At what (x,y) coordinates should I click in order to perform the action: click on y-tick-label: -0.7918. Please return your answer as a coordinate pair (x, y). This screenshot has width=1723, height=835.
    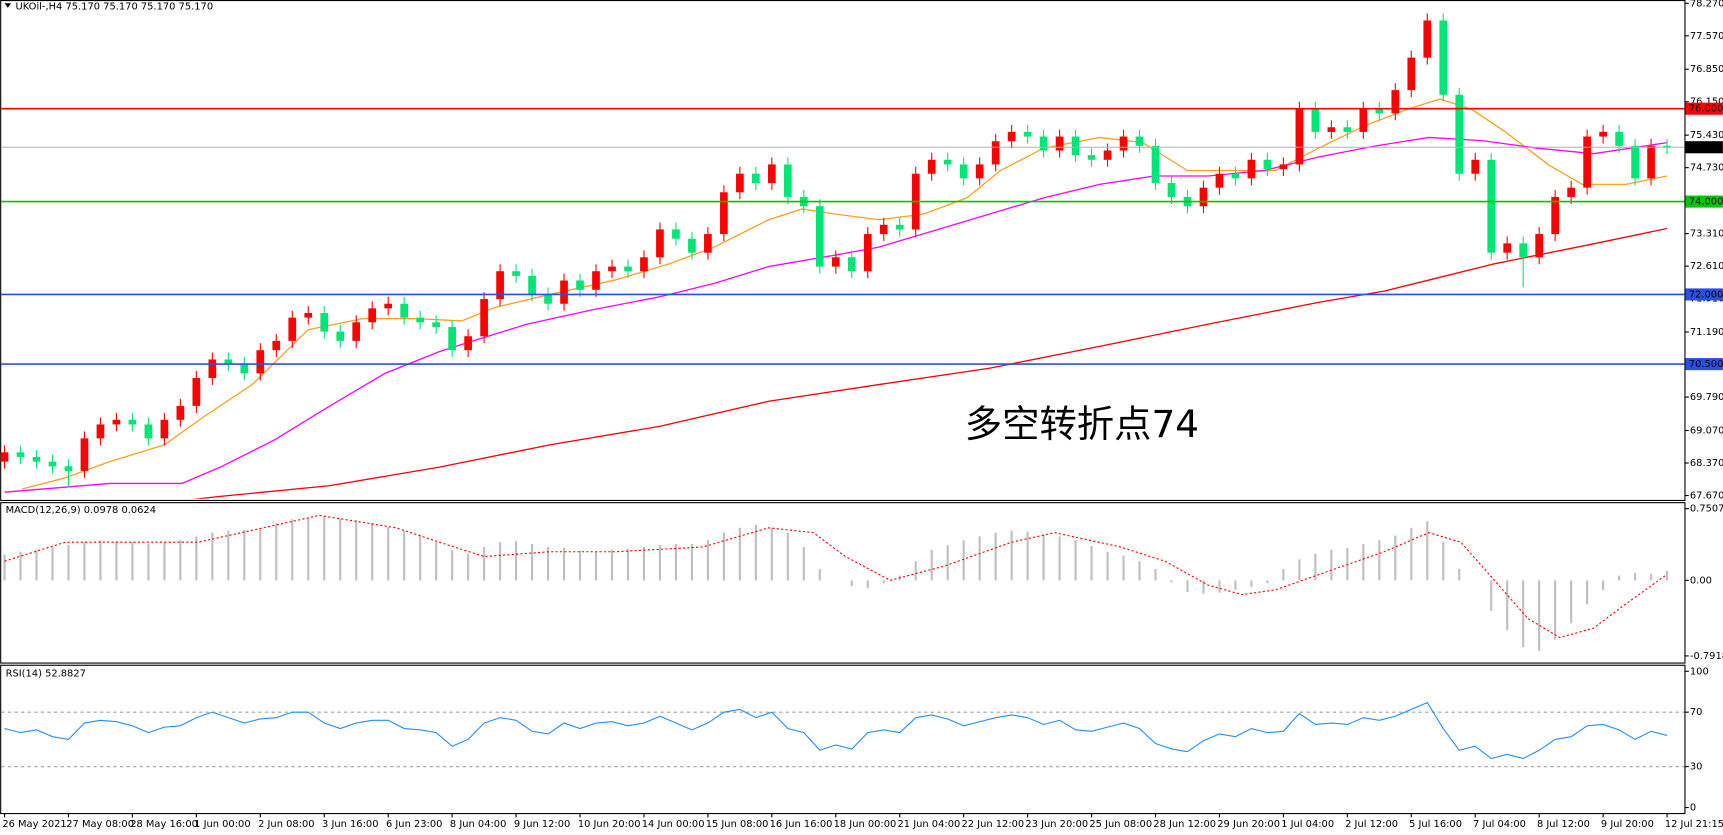
    Looking at the image, I should click on (1706, 656).